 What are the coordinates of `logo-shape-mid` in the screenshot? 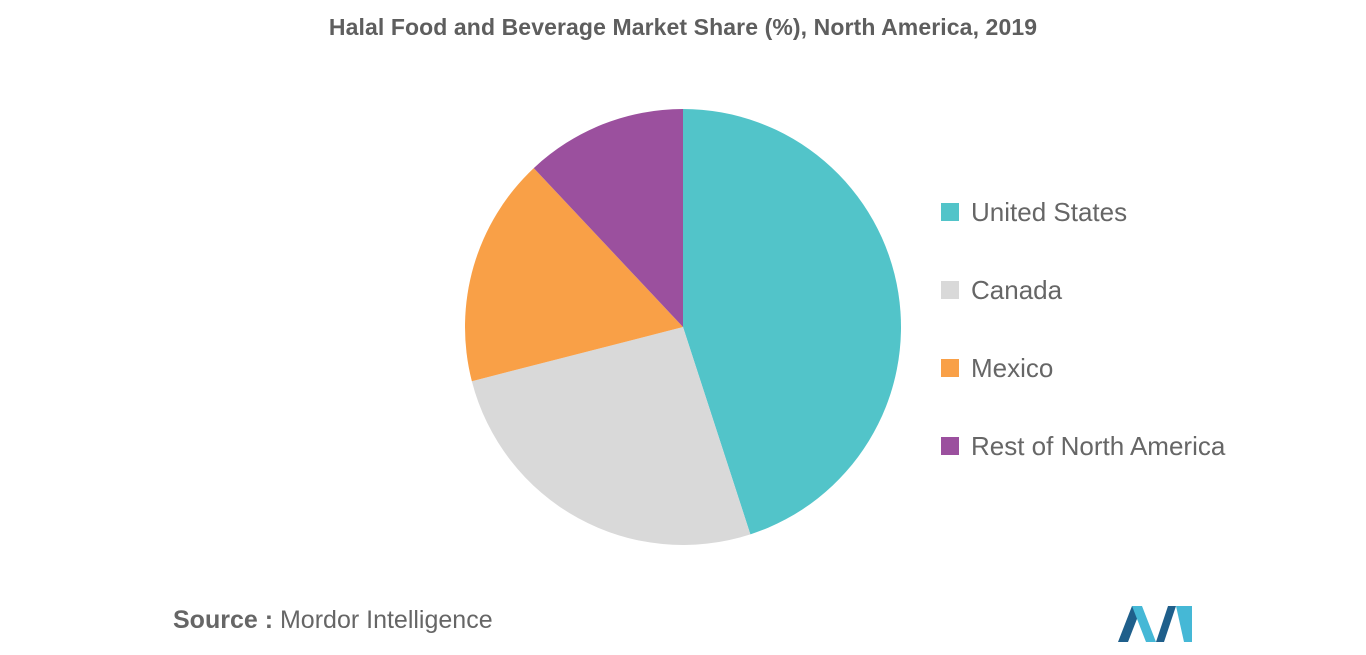 It's located at (1144, 624).